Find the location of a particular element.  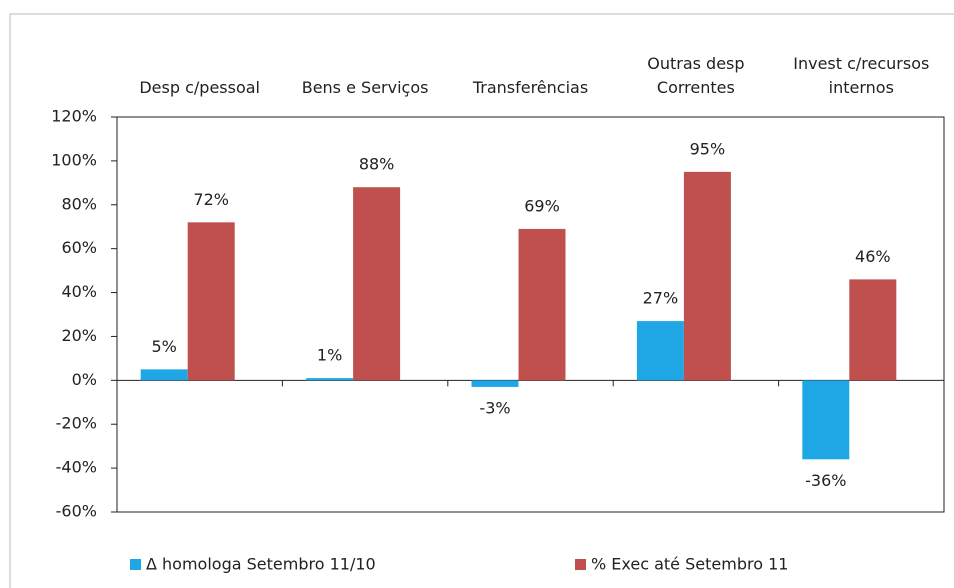

value-label: 69% is located at coordinates (542, 205).